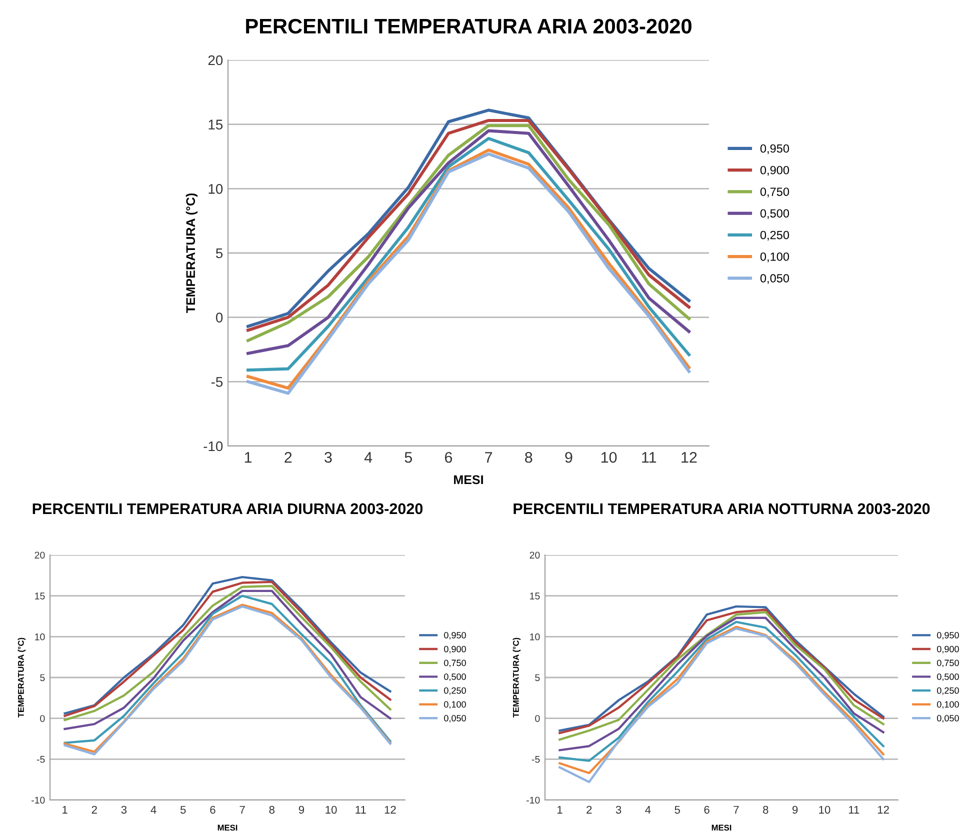 The width and height of the screenshot is (970, 836). I want to click on chart-title: PERCENTILI TEMPERATURA ARIA 2003-2020, so click(469, 26).